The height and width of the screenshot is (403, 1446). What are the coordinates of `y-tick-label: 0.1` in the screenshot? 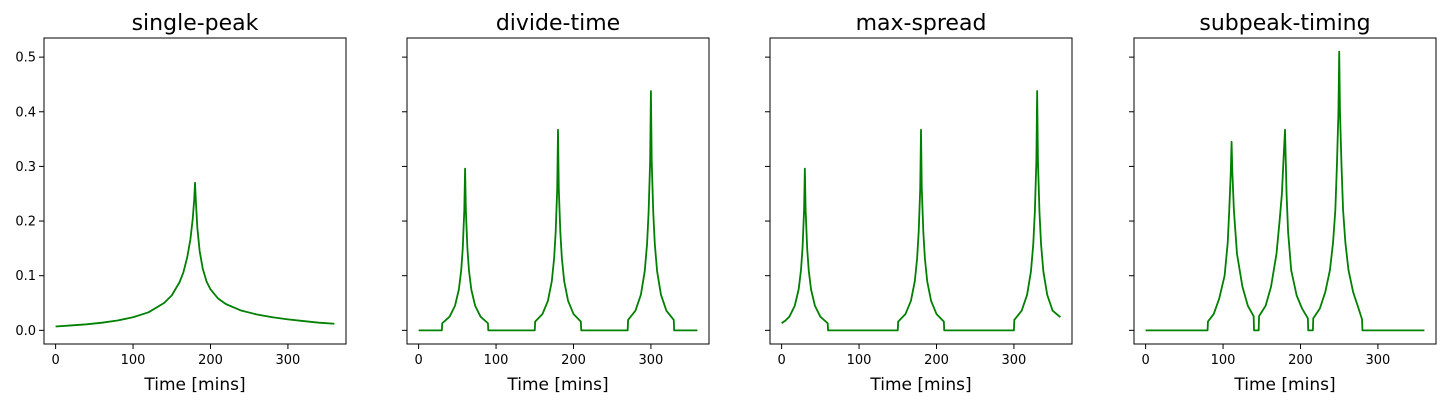 It's located at (25, 276).